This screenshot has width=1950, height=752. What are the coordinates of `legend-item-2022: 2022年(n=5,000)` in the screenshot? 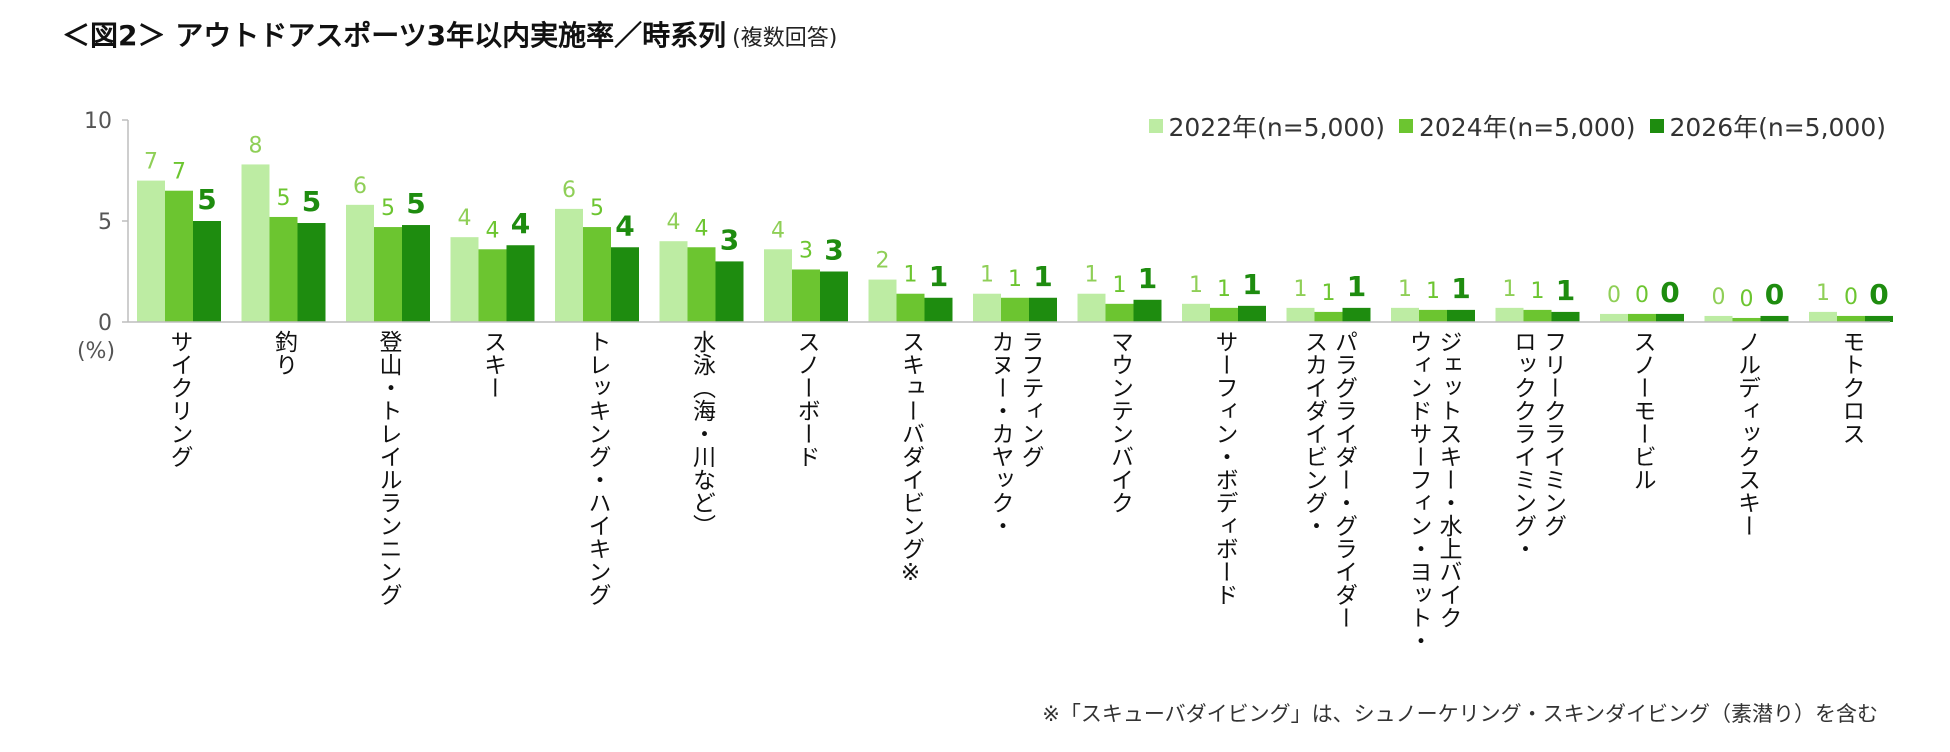 It's located at (1267, 126).